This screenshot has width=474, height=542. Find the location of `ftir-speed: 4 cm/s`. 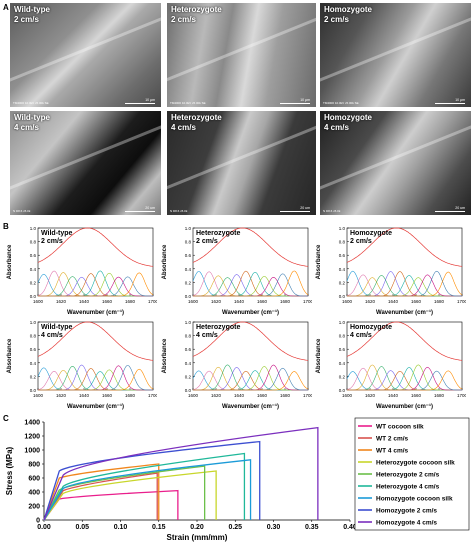

ftir-speed: 4 cm/s is located at coordinates (207, 335).